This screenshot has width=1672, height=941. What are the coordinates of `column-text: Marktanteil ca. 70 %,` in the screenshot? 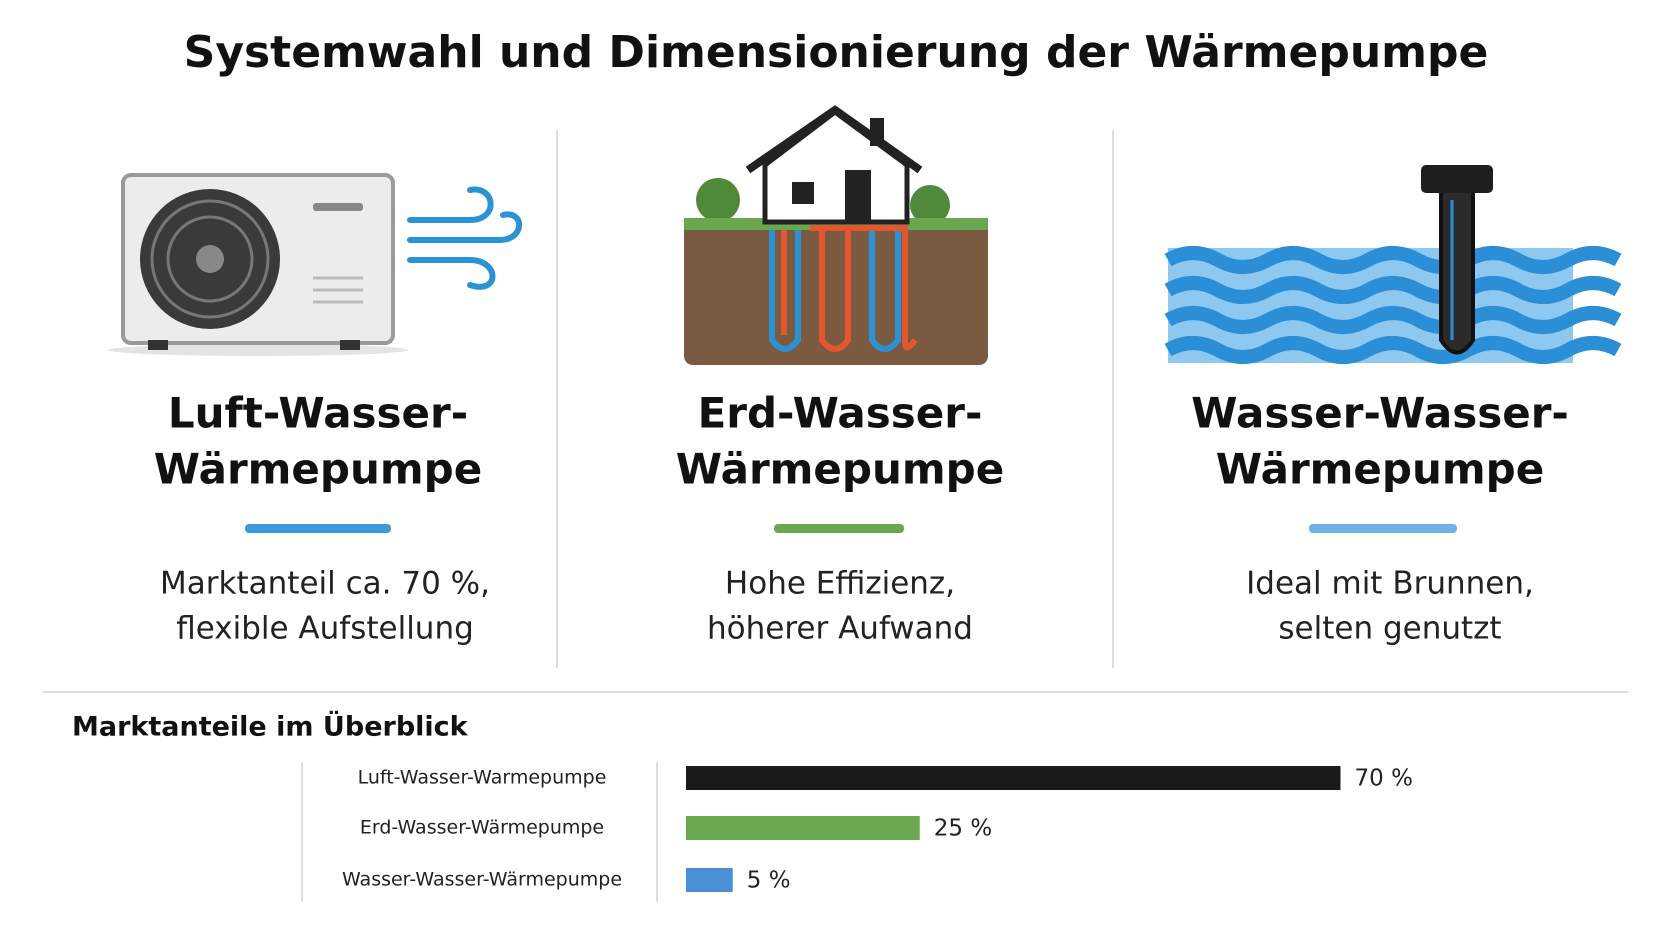 It's located at (325, 584).